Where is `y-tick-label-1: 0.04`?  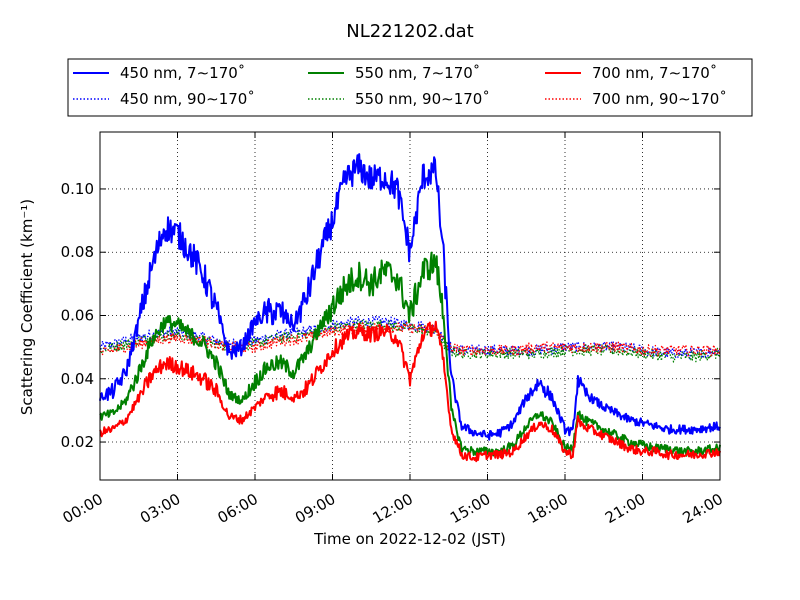 y-tick-label-1: 0.04 is located at coordinates (77, 379).